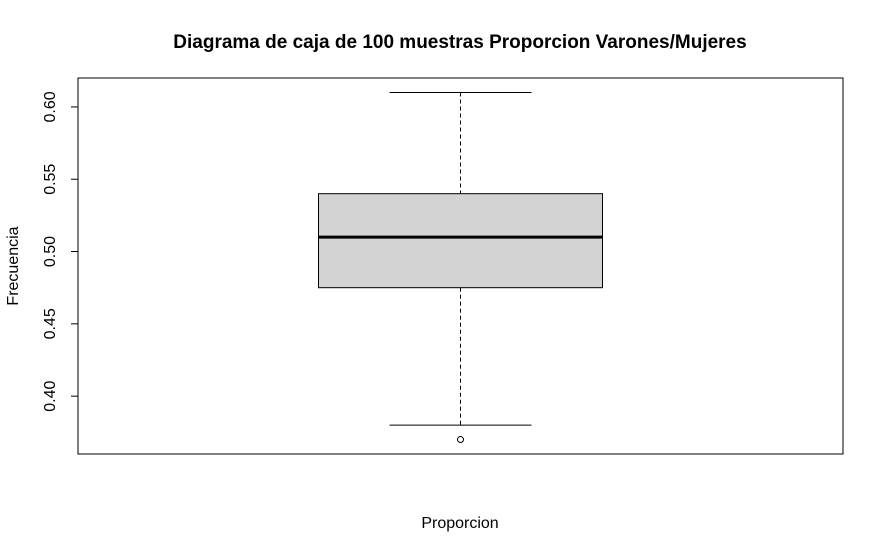 Image resolution: width=884 pixels, height=553 pixels. What do you see at coordinates (60, 251) in the screenshot?
I see `y-axis: 0.40 0.45 0.50 0.55 0.60` at bounding box center [60, 251].